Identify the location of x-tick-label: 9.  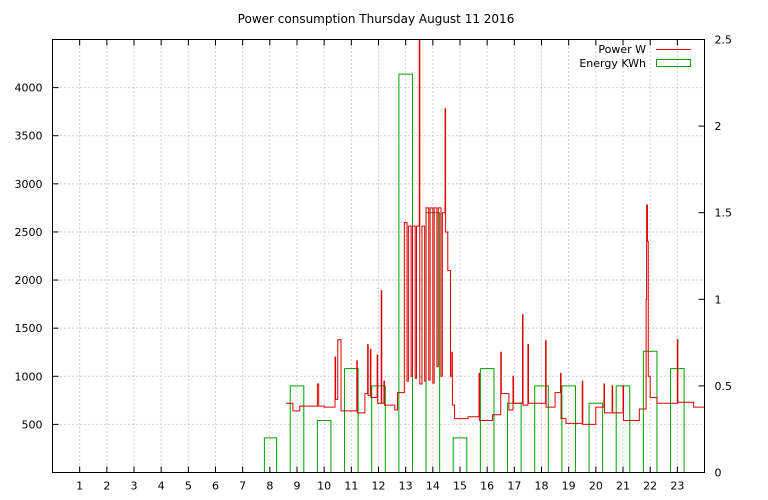
(297, 486).